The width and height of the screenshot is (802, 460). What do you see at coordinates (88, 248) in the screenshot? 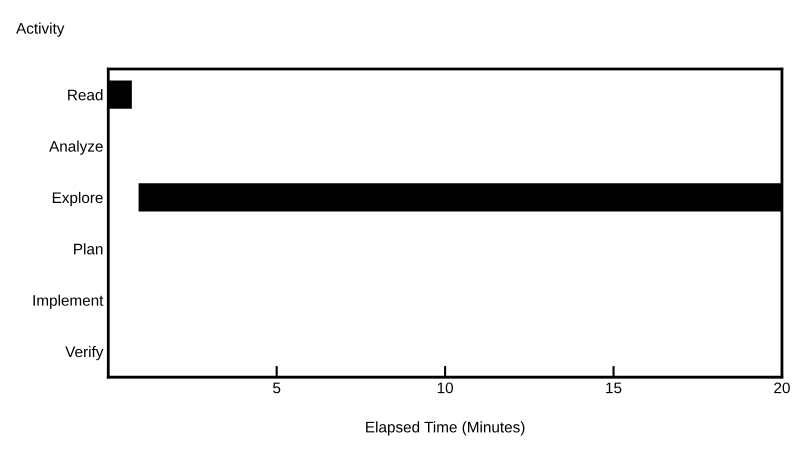
I see `y-tick-label: Plan` at bounding box center [88, 248].